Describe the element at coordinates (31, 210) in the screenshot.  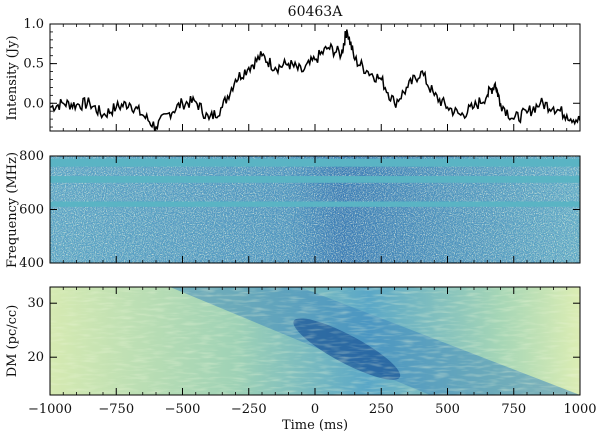
I see `frequency-y-tick-label: 600` at that location.